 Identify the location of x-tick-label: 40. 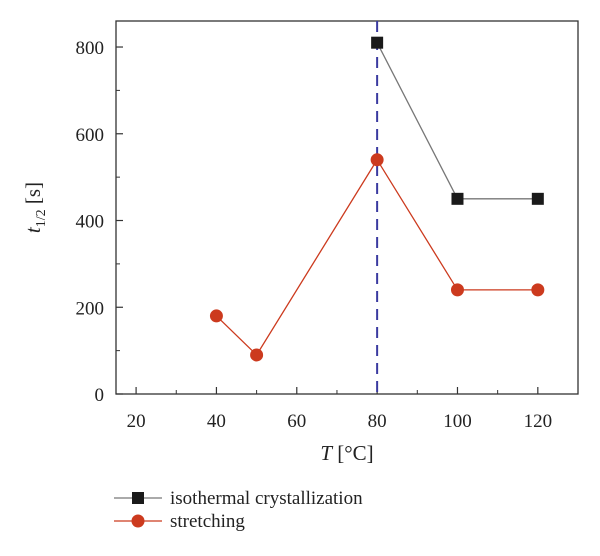
(216, 421).